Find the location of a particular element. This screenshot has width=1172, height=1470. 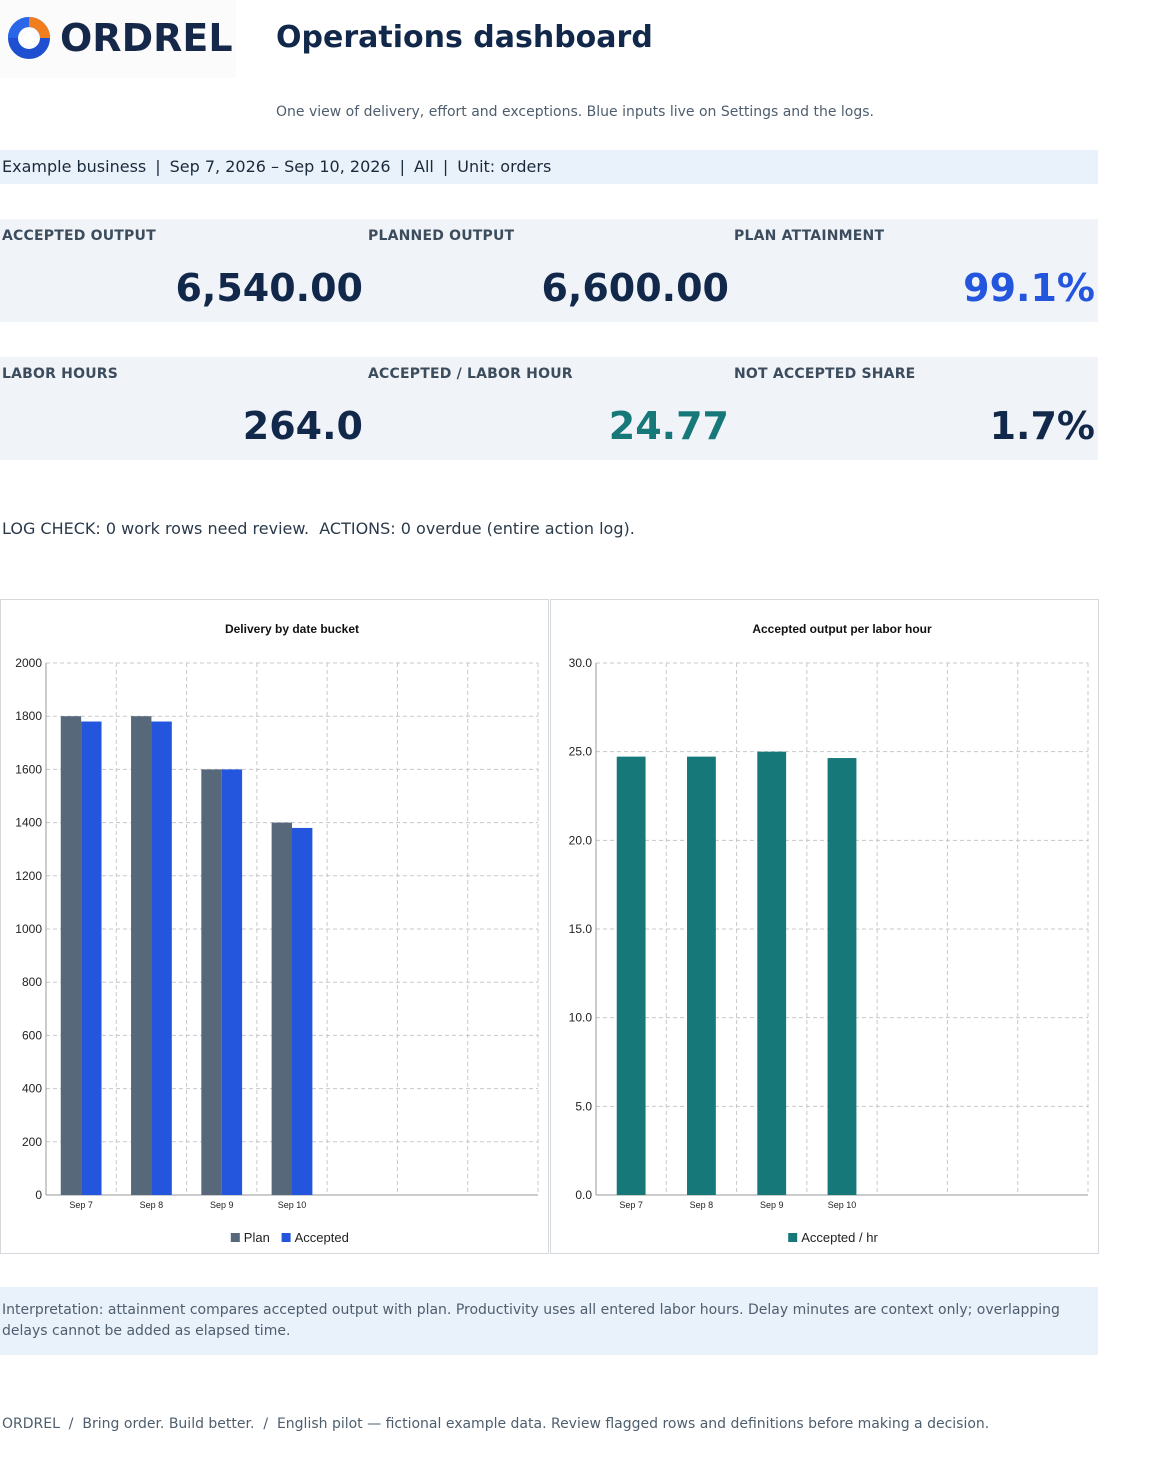

y-tick-label: 5.0 is located at coordinates (583, 1106).